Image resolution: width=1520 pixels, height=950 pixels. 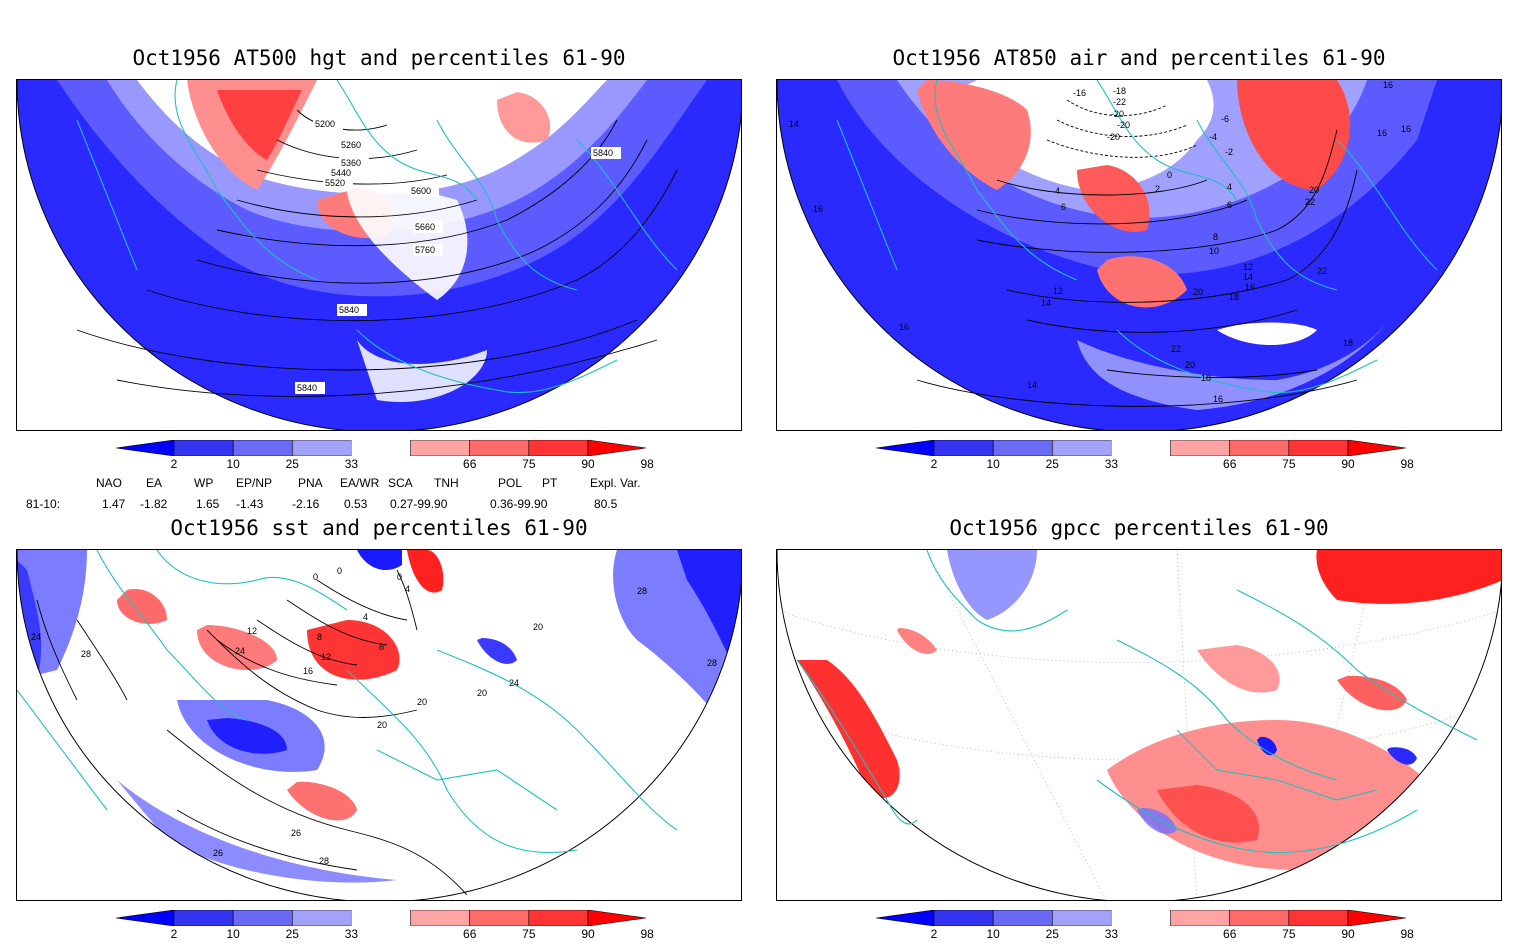 I want to click on panel-title-air: Oct1956 AT850 air and percentiles 61-90, so click(x=1139, y=58).